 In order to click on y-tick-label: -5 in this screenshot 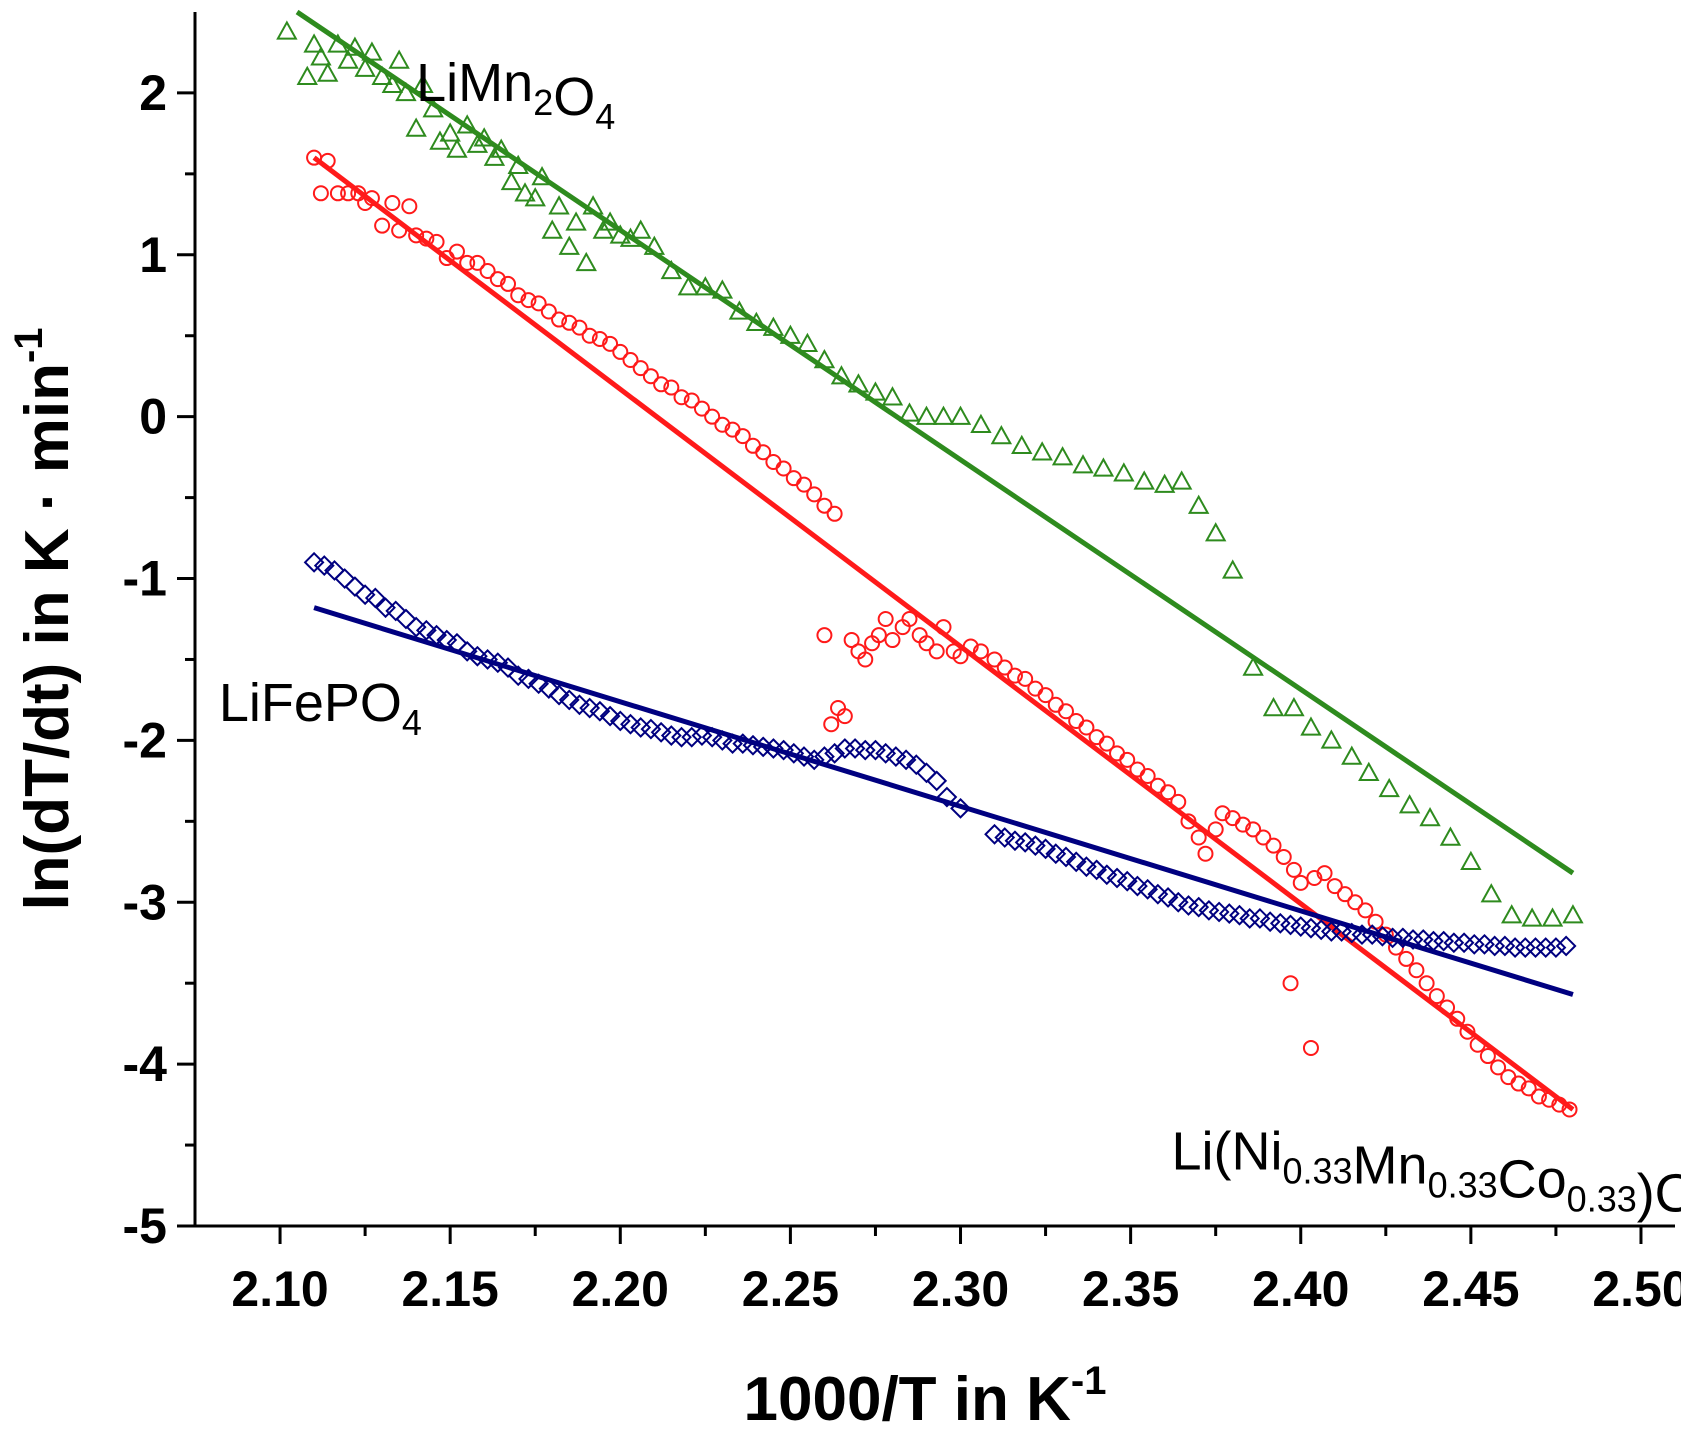, I will do `click(145, 1226)`.